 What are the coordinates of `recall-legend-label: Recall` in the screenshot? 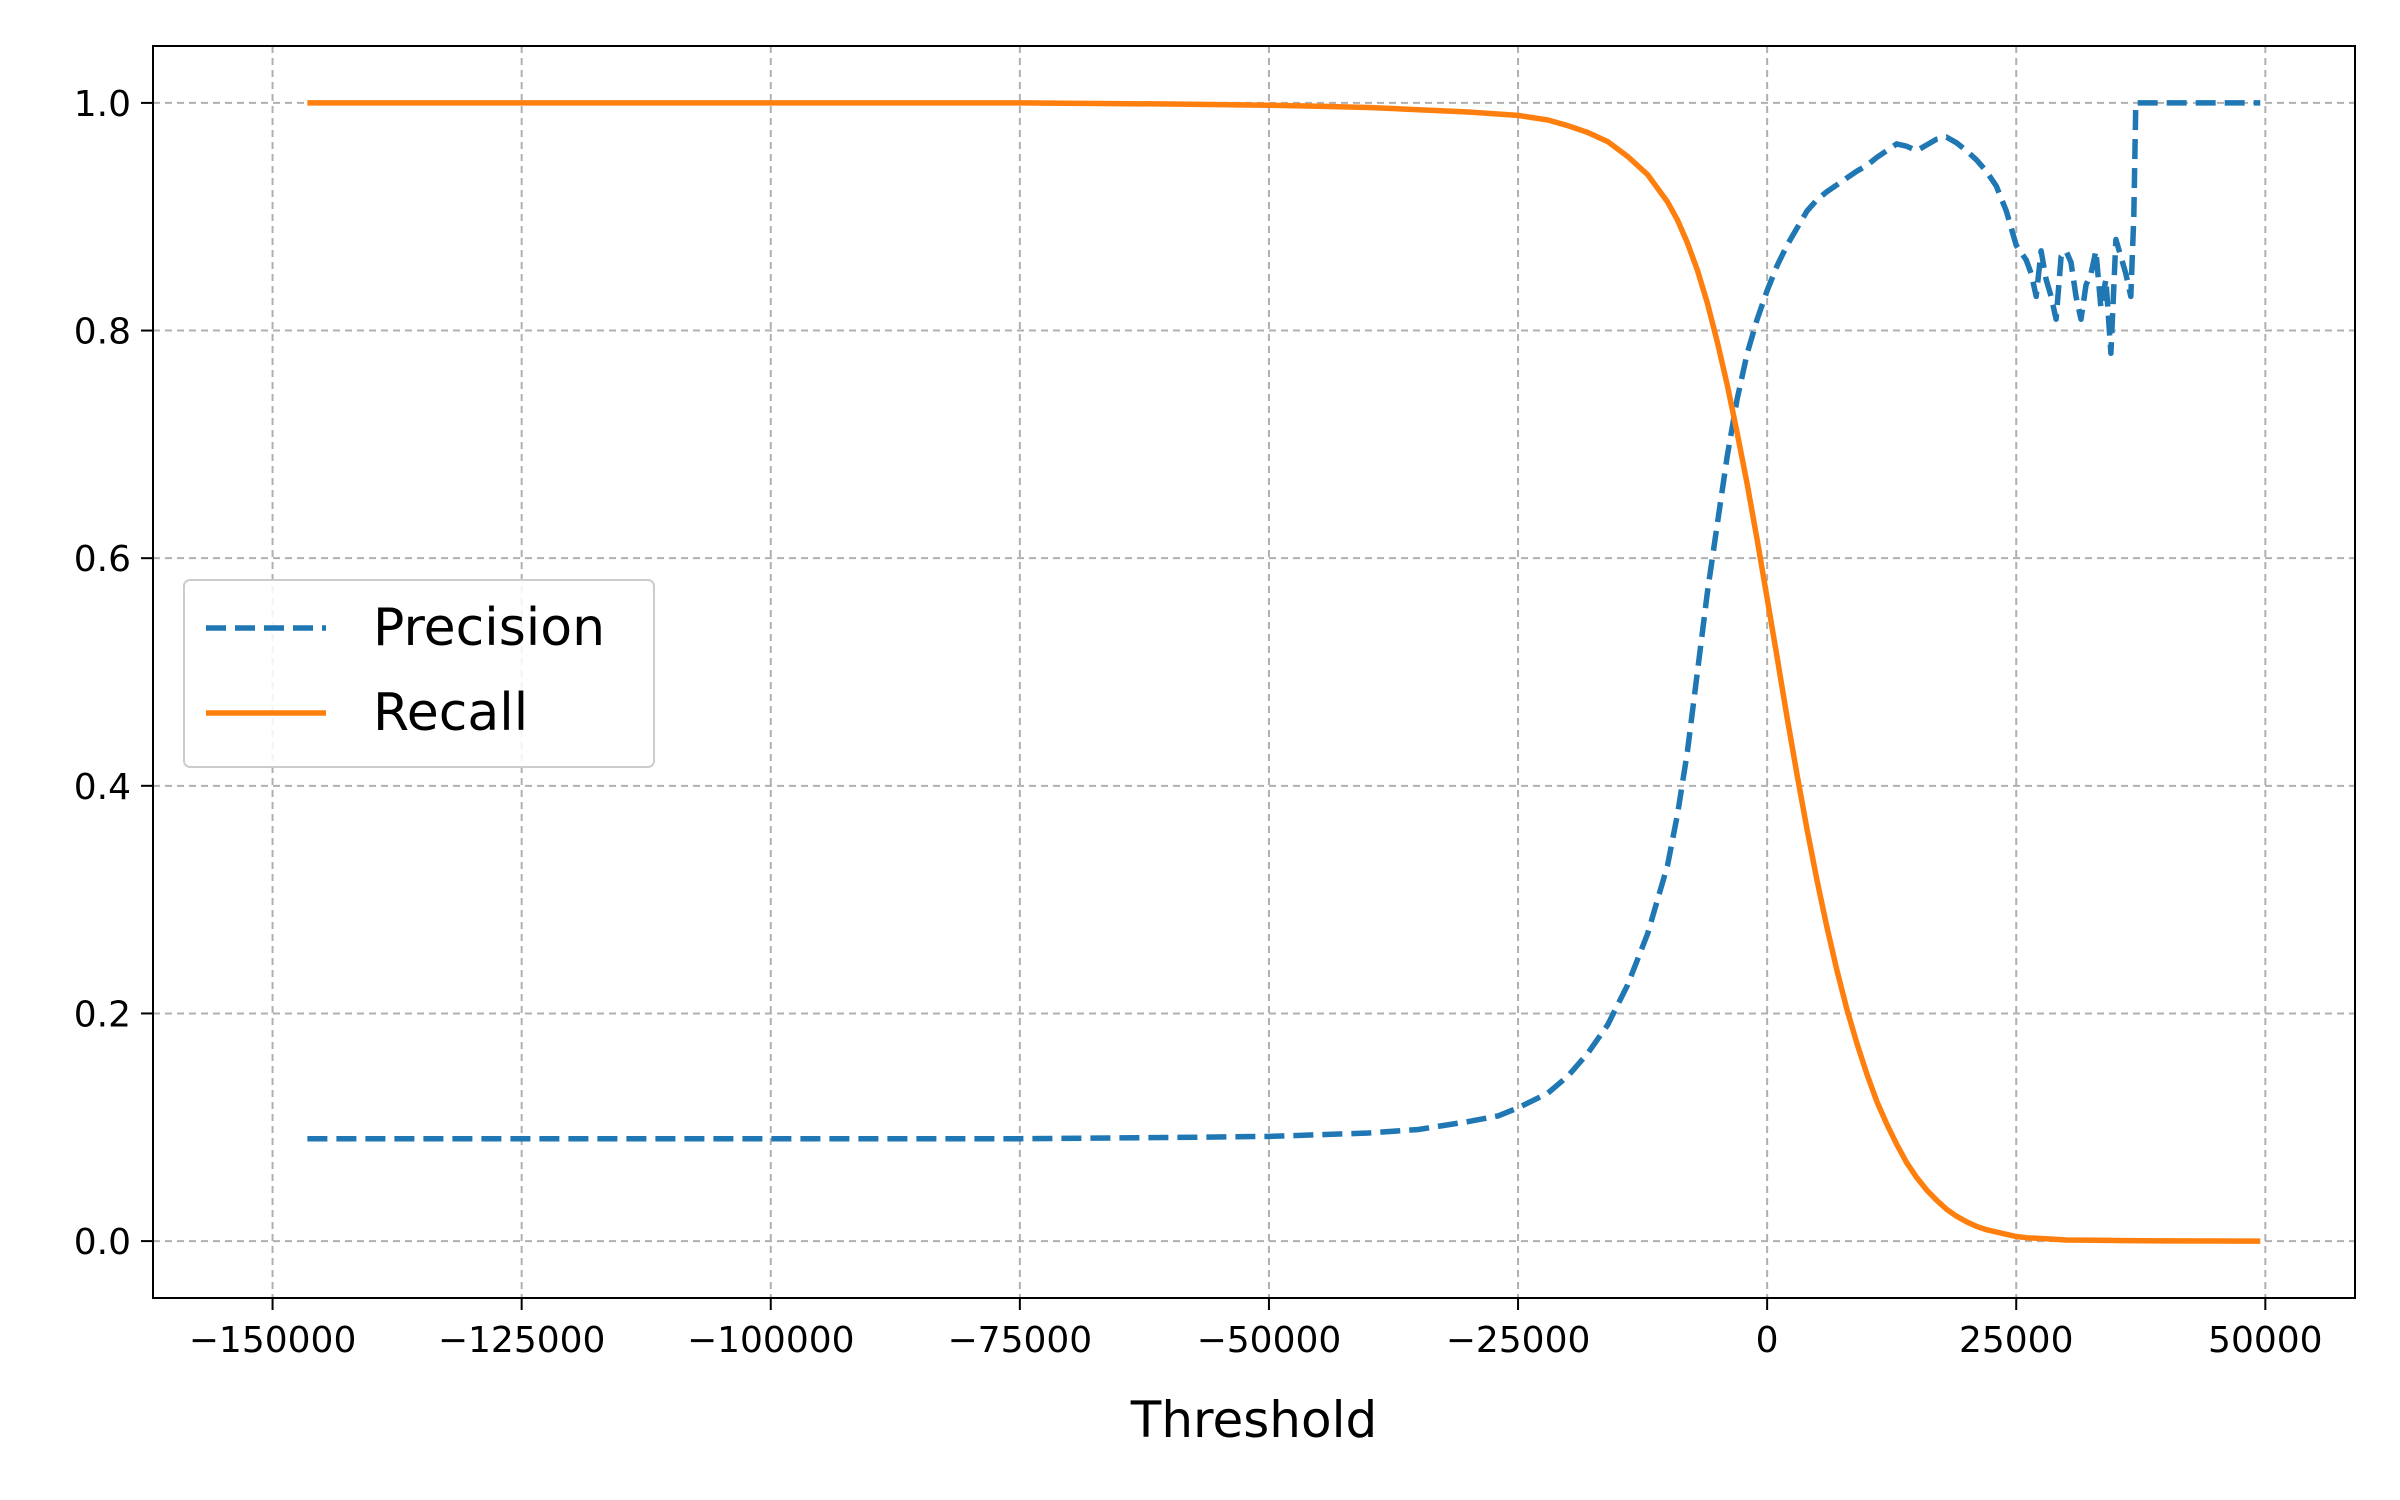 It's located at (450, 713).